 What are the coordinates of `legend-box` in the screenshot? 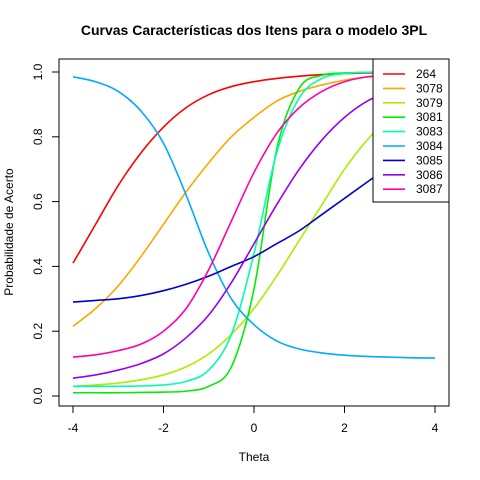 It's located at (411, 130).